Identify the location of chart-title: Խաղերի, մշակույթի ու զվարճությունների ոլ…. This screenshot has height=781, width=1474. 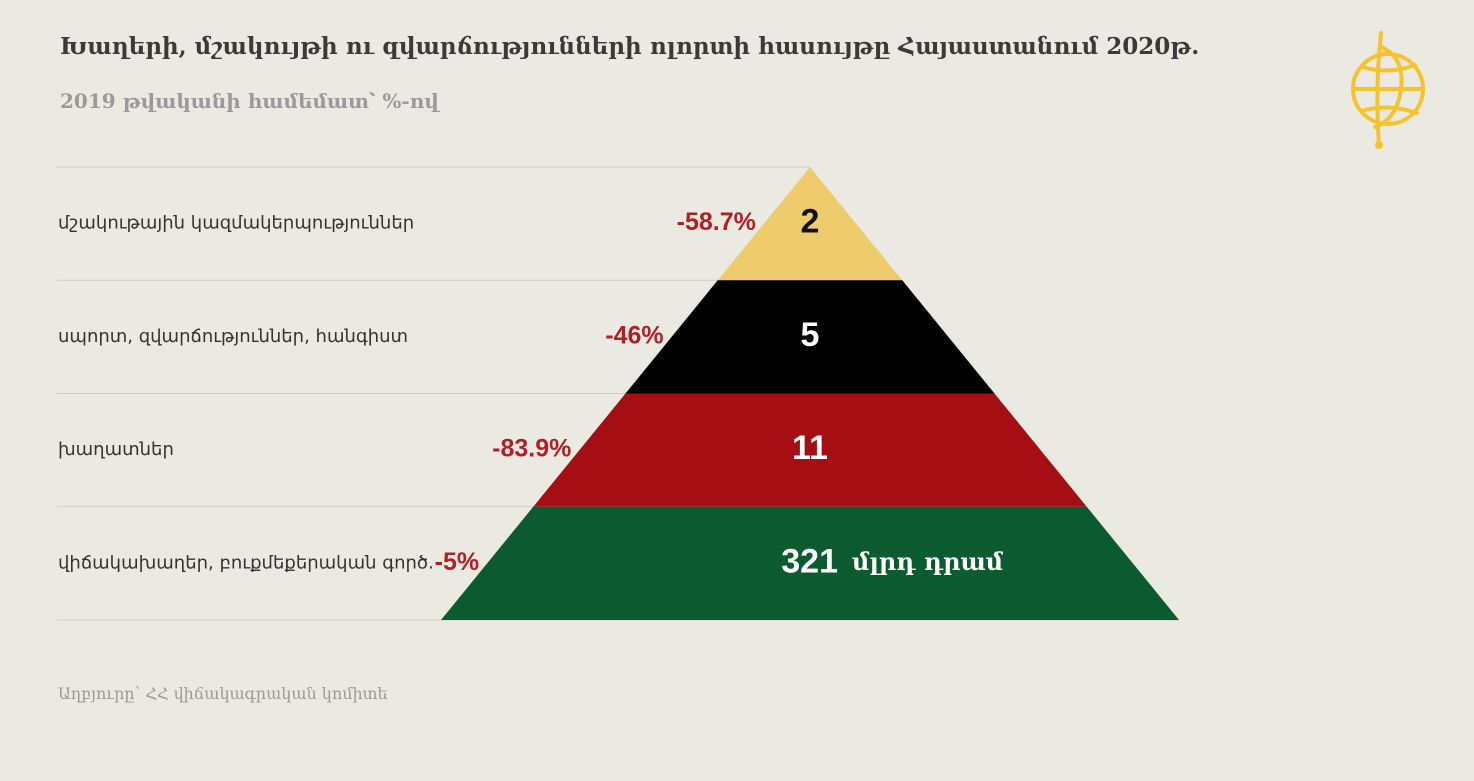
(630, 46).